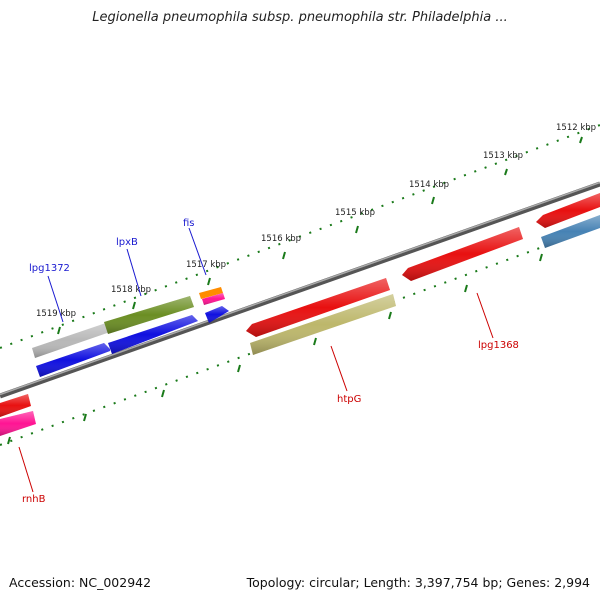 This screenshot has width=600, height=600. I want to click on accession-text: Accession: NC_002942, so click(80, 582).